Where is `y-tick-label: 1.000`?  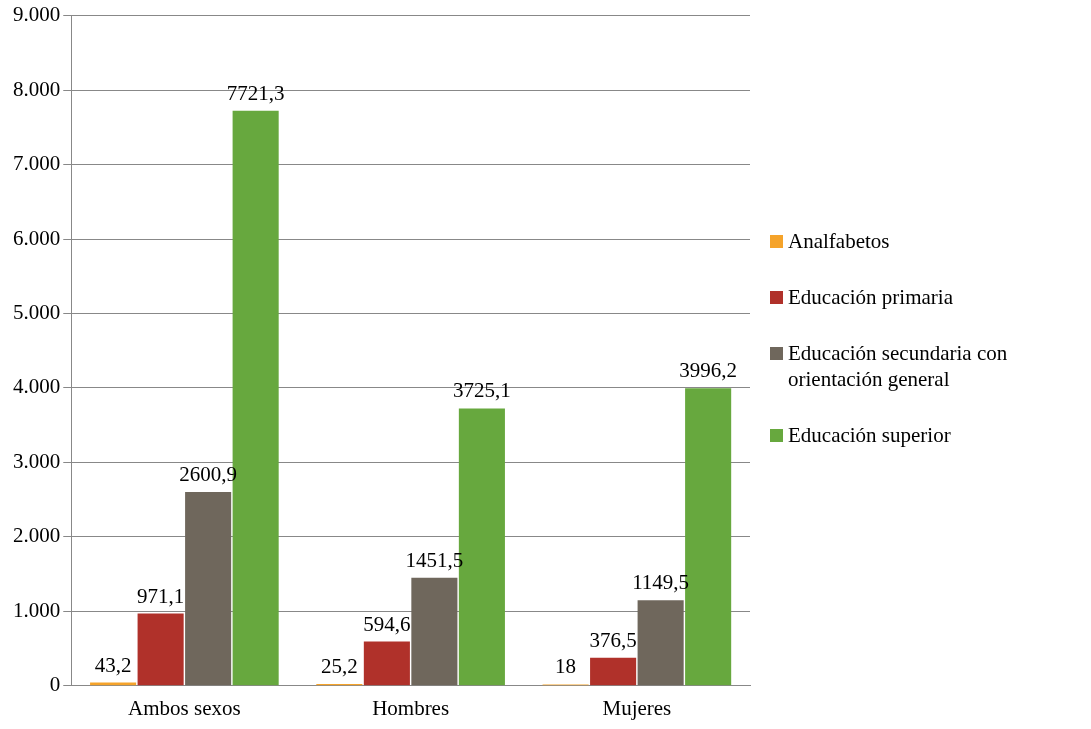
y-tick-label: 1.000 is located at coordinates (37, 609).